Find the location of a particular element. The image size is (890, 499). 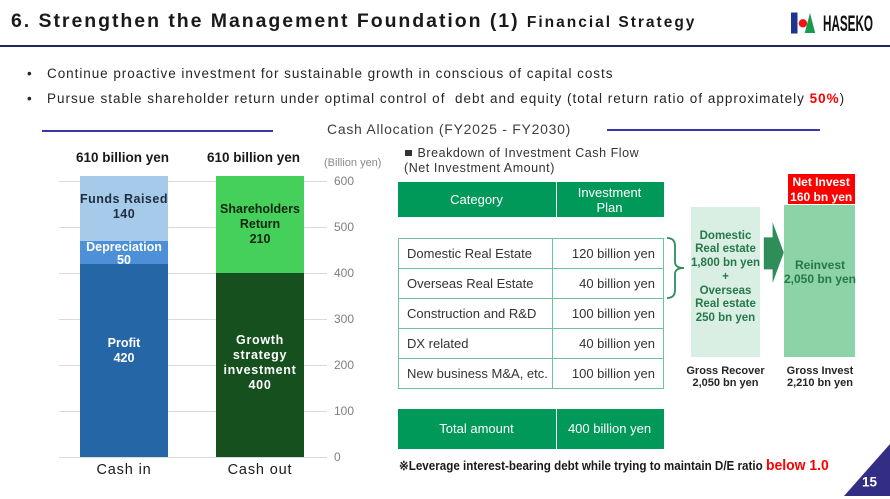

svg-text: 15 is located at coordinates (870, 482).